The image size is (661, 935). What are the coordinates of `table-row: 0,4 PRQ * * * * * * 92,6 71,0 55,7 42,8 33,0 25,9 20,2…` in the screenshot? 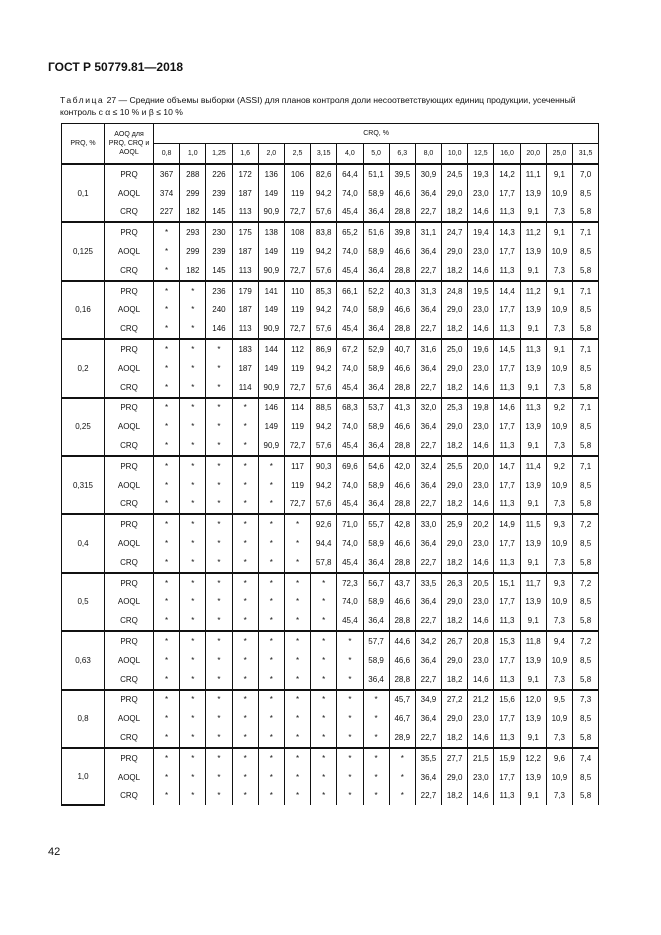 It's located at (330, 543).